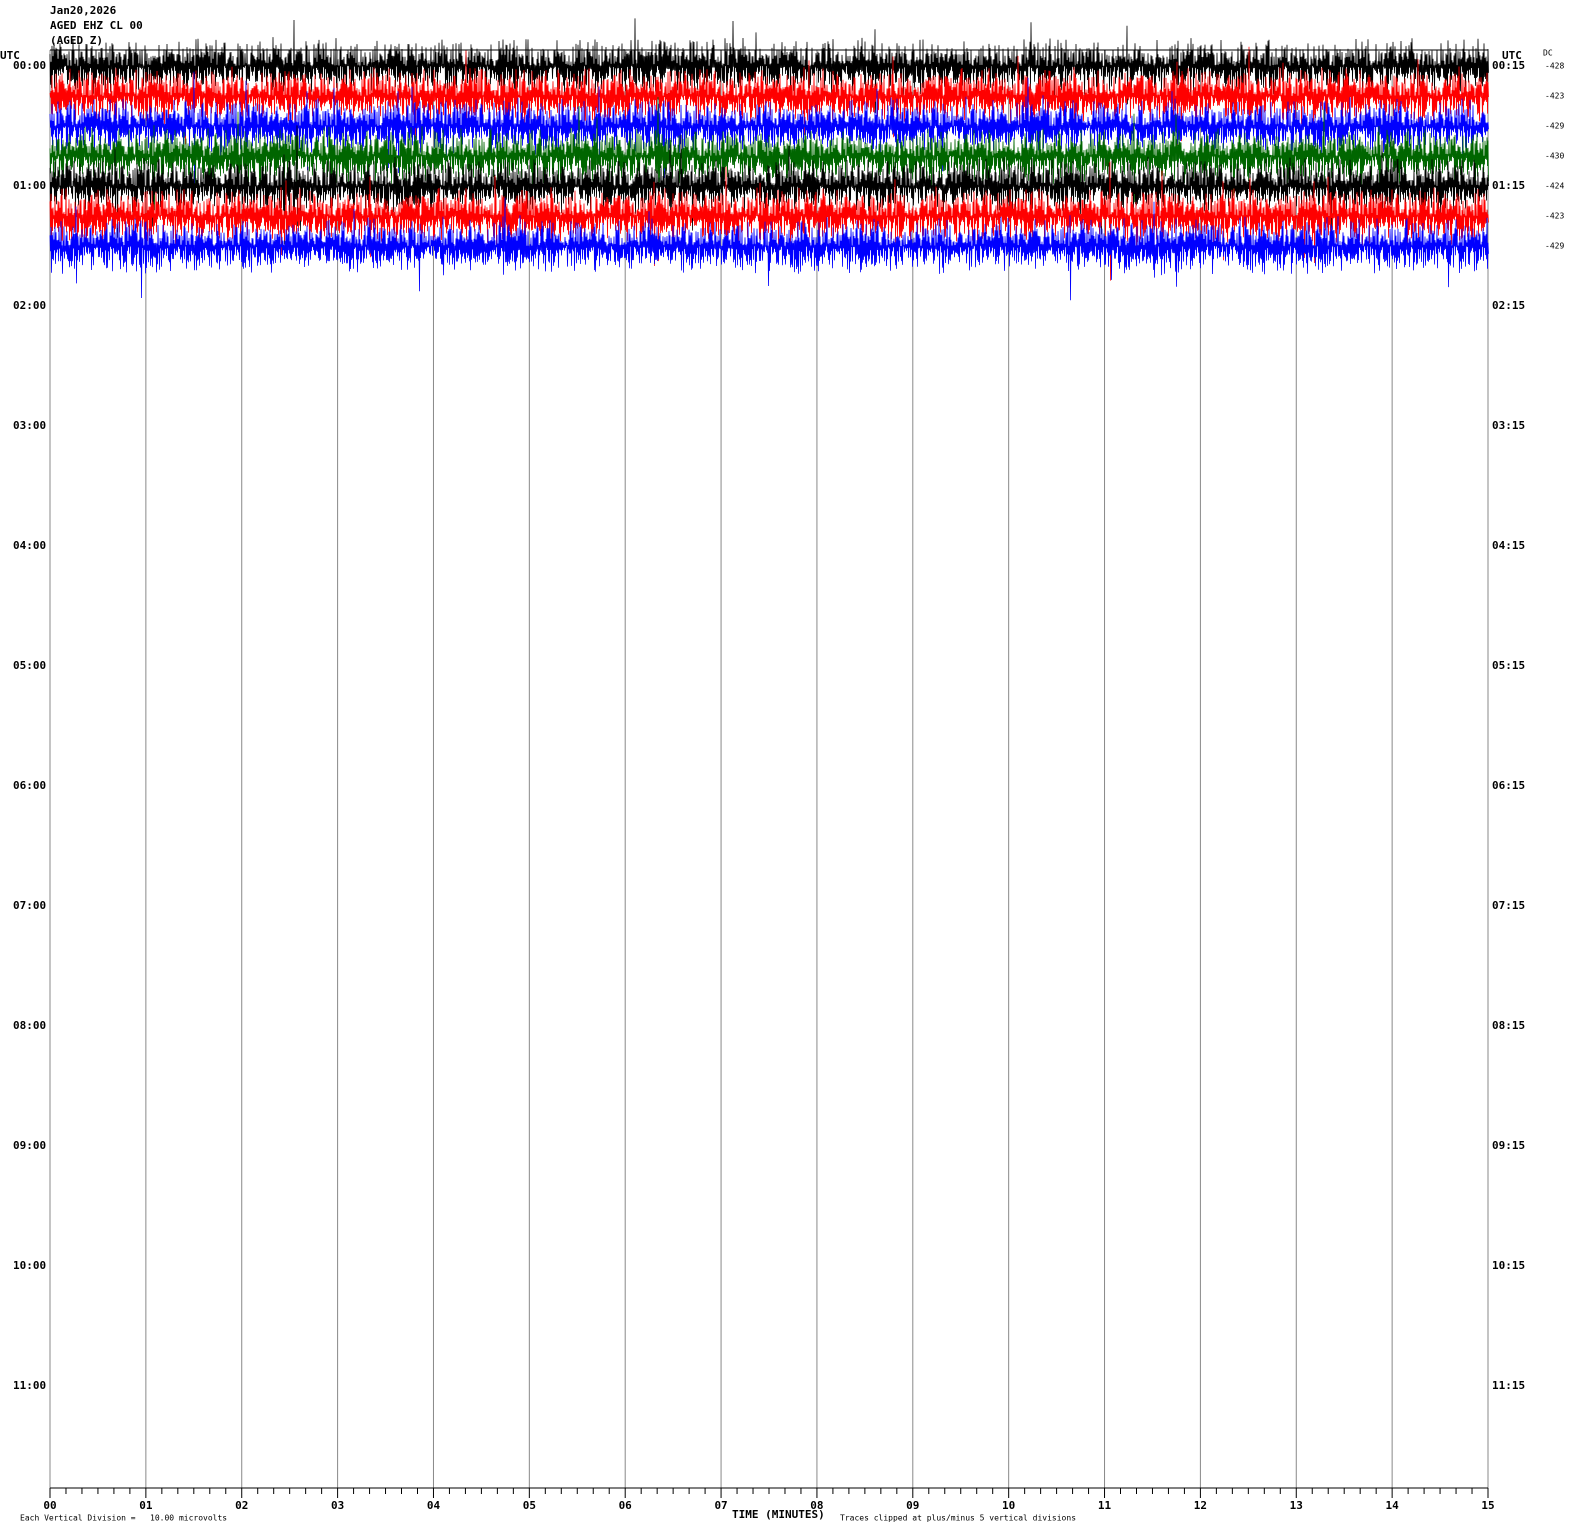 Image resolution: width=1570 pixels, height=1534 pixels. What do you see at coordinates (29, 545) in the screenshot?
I see `row-label-left: 04:00` at bounding box center [29, 545].